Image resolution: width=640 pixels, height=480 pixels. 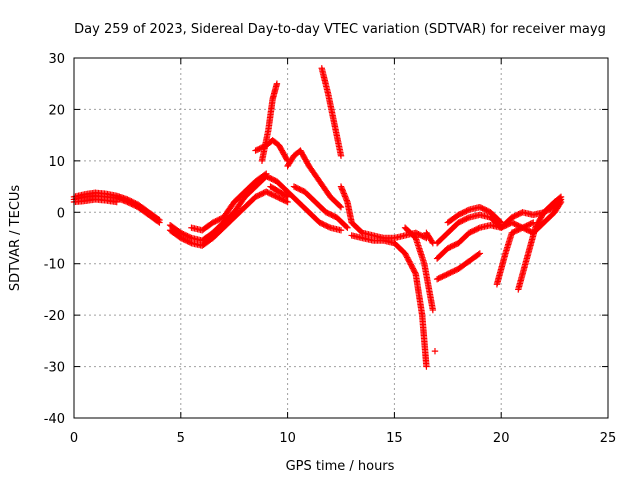 I want to click on y-tick-labels: -40 -30 -20 -10 0 10 20 30, so click(x=54, y=239).